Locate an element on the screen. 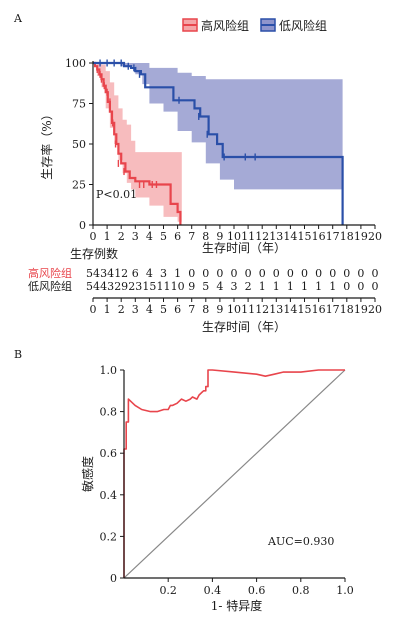 The image size is (411, 628). risk-x-tick-label: 16 is located at coordinates (319, 309).